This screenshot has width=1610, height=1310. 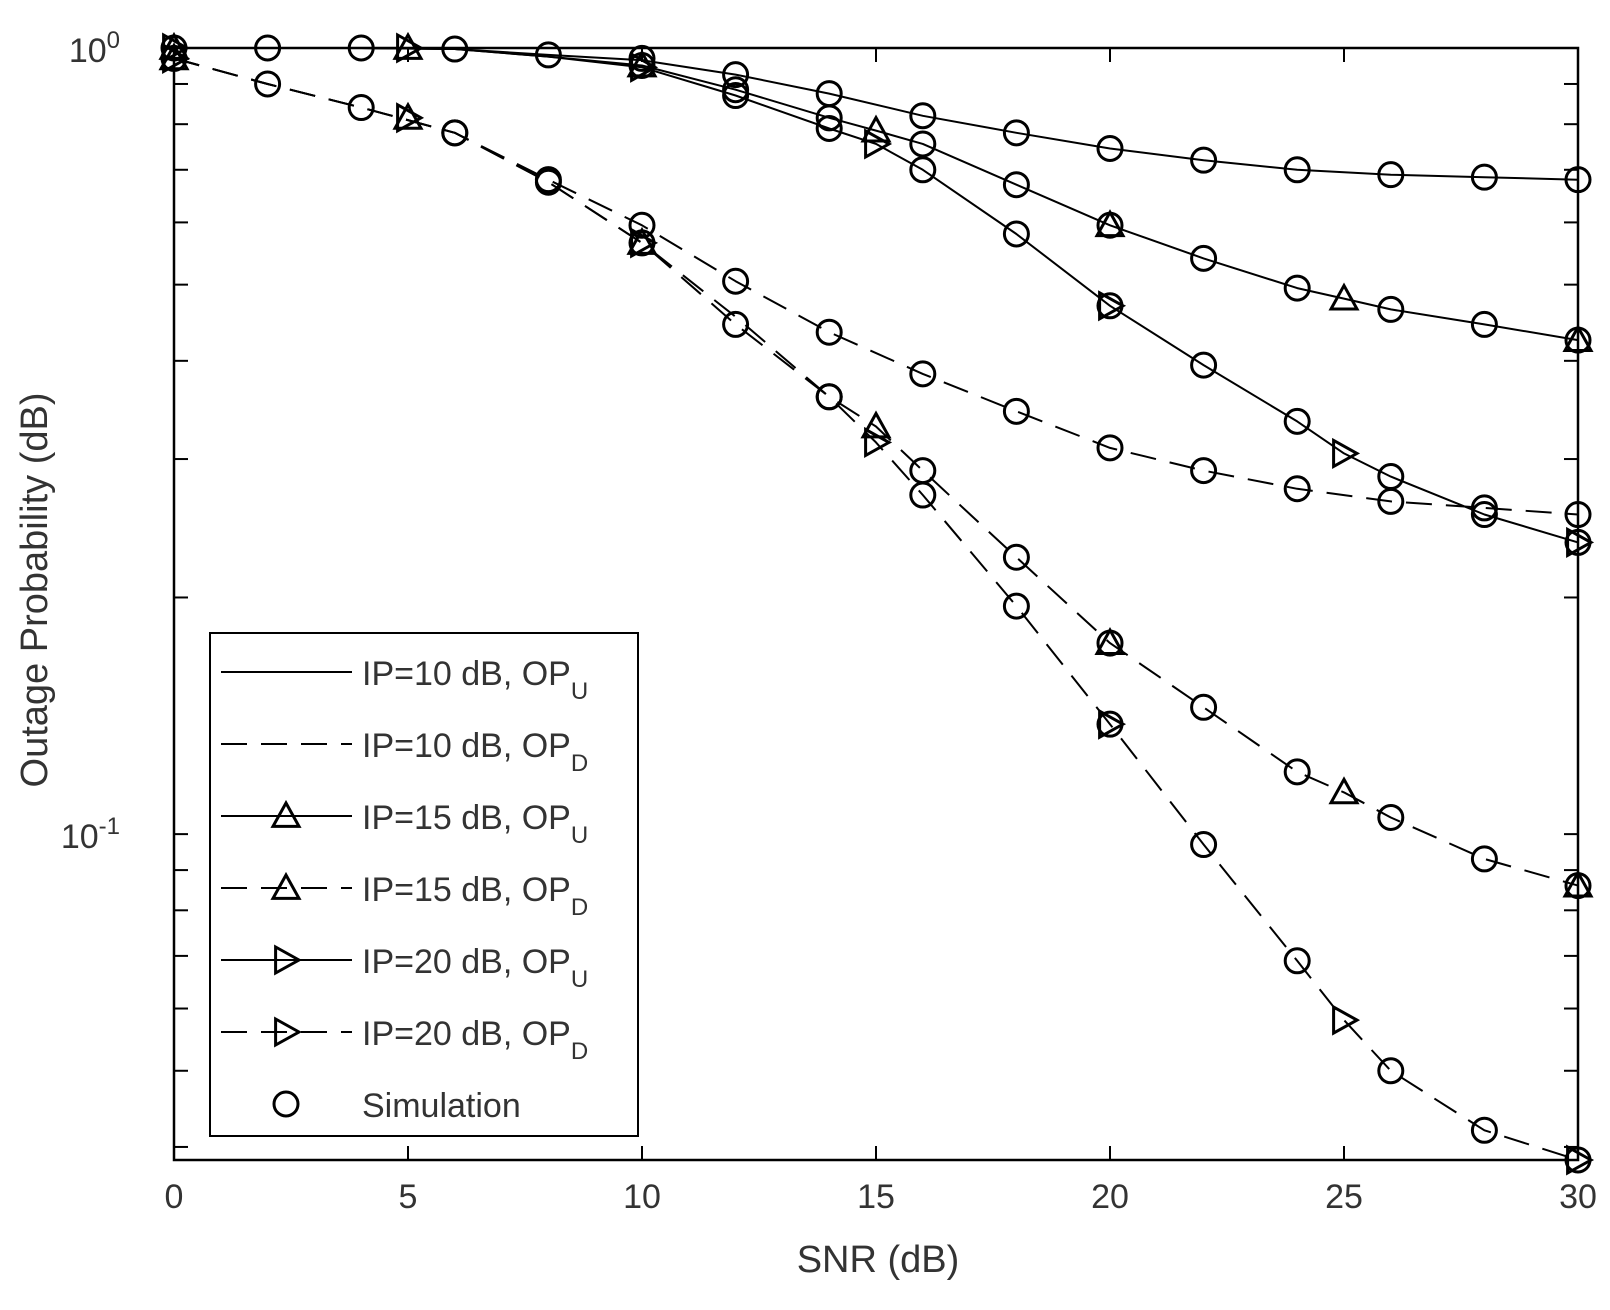 I want to click on x-tick-label: 10, so click(x=642, y=1197).